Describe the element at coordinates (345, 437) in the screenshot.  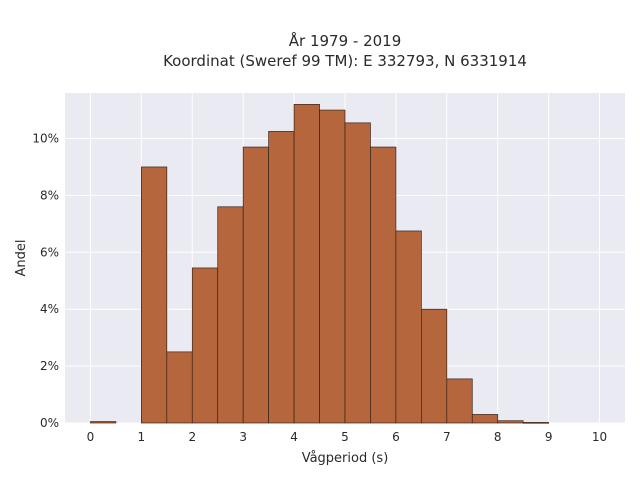
I see `x-tick-label: 5` at that location.